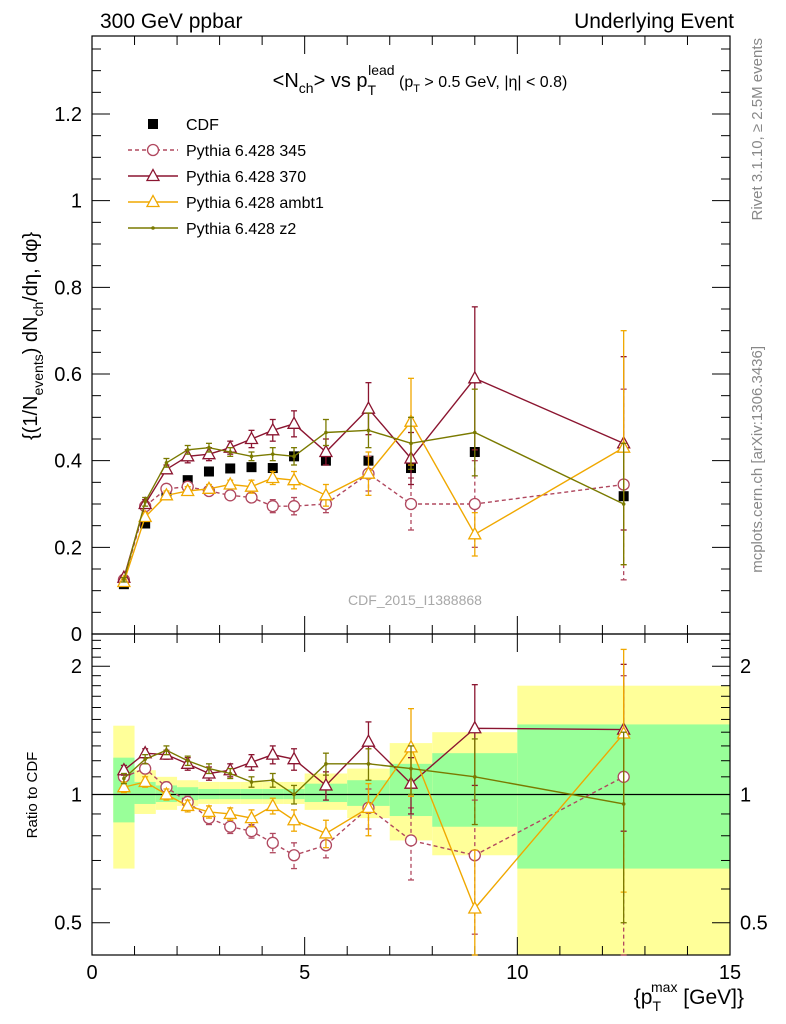 This screenshot has height=1024, width=786. I want to click on legend-entry: Pythia 6.428 345, so click(217, 151).